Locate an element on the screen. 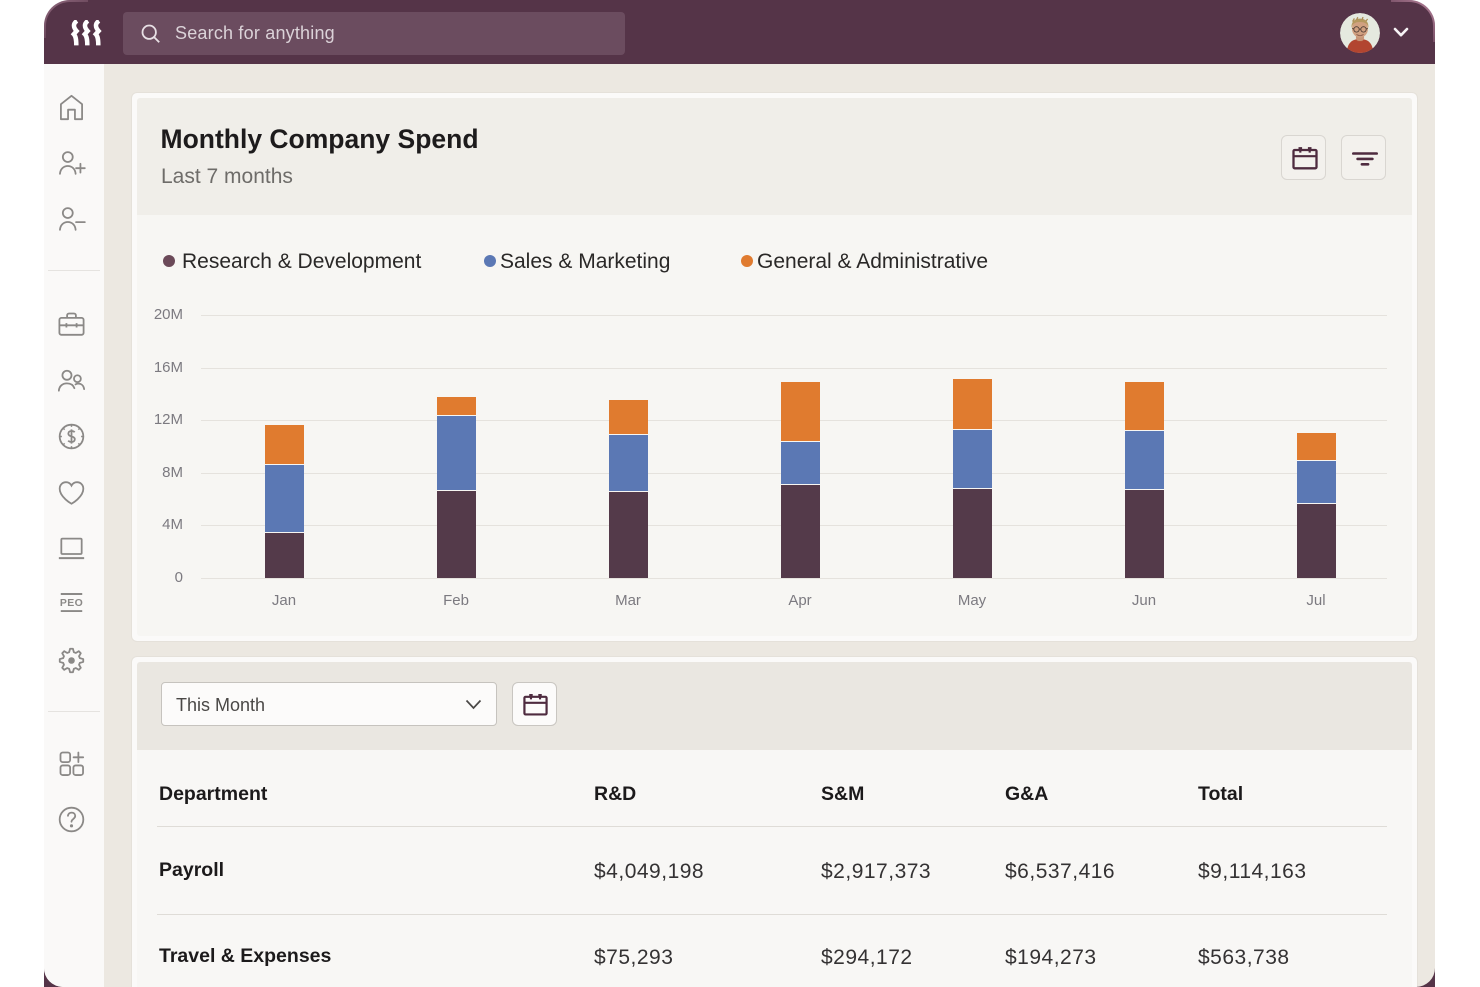 The width and height of the screenshot is (1480, 987). svg-text: PEO is located at coordinates (70, 602).